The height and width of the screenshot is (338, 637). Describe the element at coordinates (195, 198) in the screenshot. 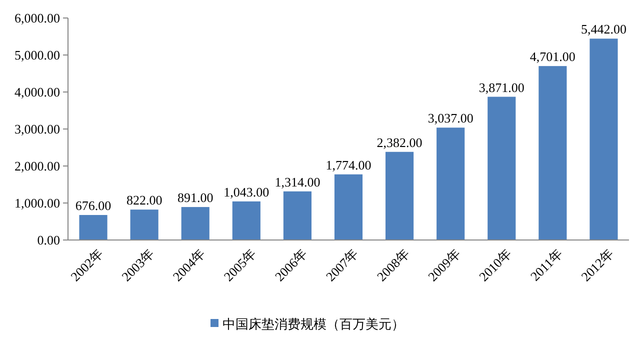

I see `data-label: 891.00` at that location.